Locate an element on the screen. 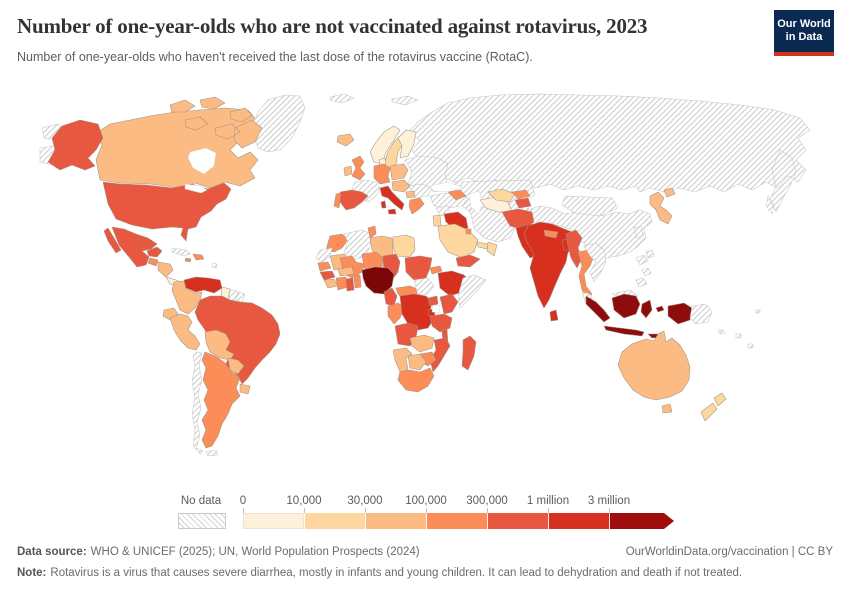 The width and height of the screenshot is (850, 600). region-iraq is located at coordinates (456, 221).